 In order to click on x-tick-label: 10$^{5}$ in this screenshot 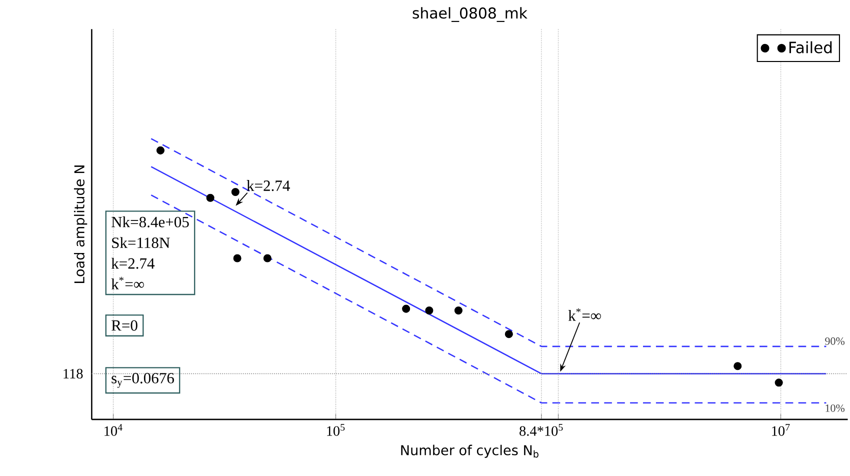, I will do `click(336, 430)`.